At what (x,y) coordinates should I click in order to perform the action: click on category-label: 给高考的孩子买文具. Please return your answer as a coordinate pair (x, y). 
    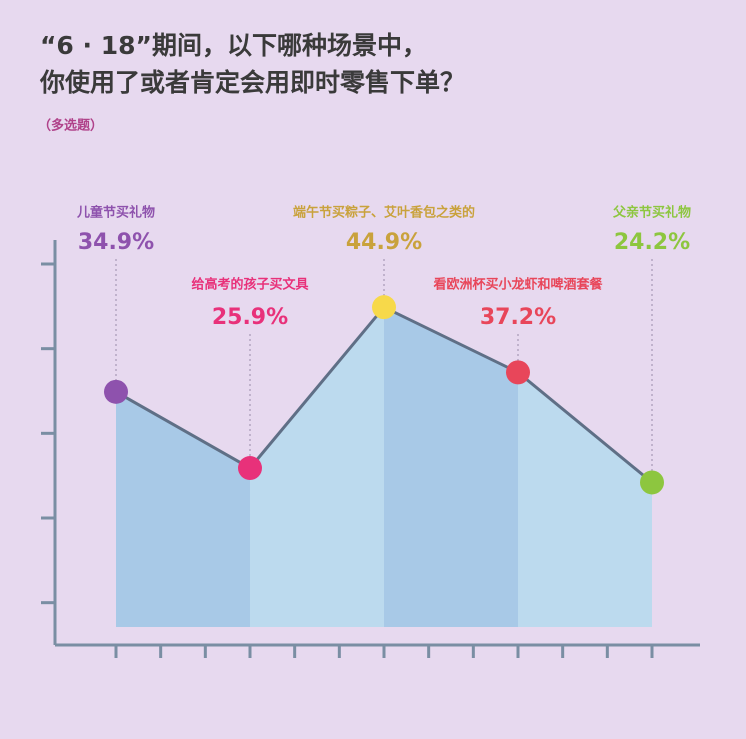
    Looking at the image, I should click on (249, 285).